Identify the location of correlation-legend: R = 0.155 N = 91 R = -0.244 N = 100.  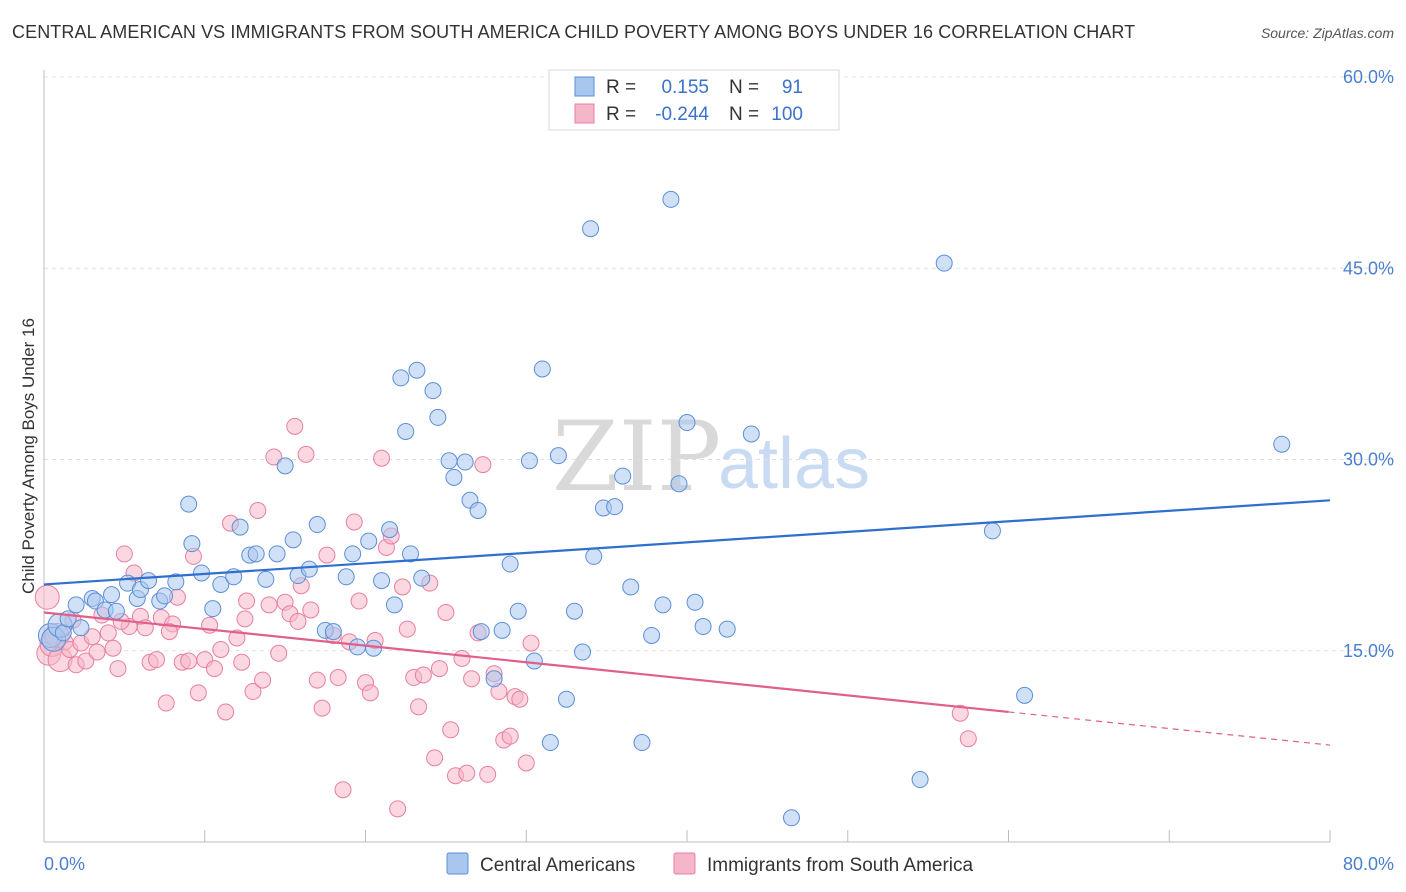
(694, 100).